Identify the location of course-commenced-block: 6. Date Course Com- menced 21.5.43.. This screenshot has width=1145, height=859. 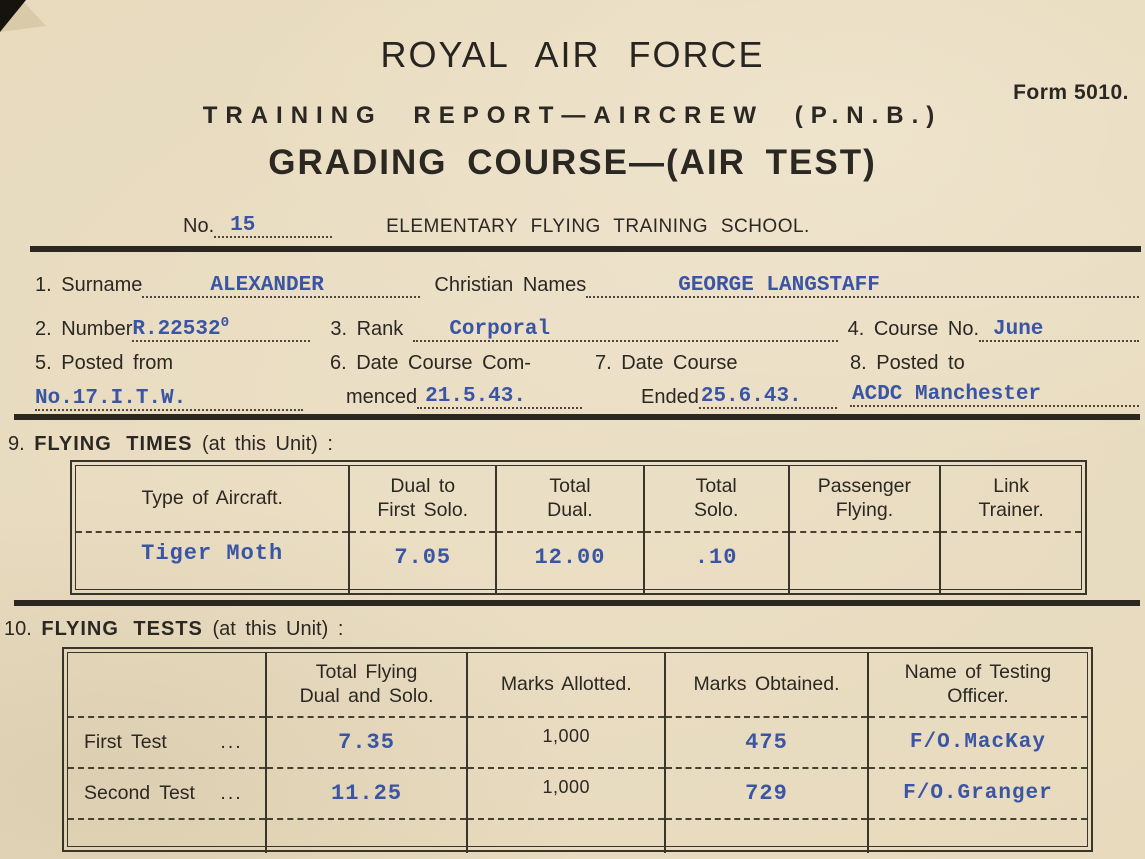
(456, 380).